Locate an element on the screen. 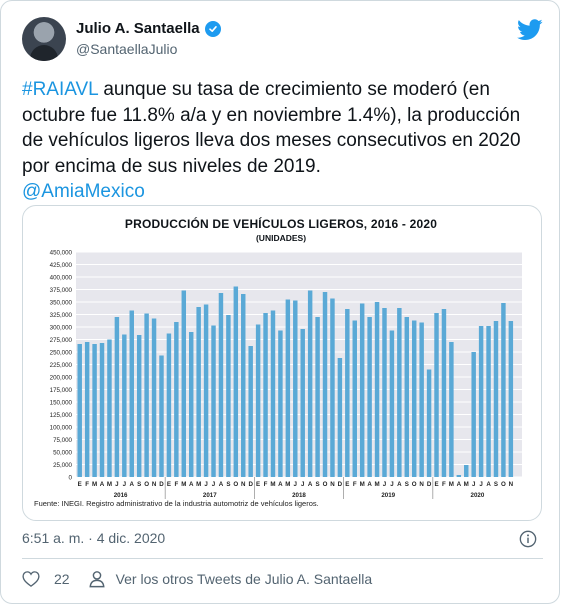 The height and width of the screenshot is (606, 562). person-icon is located at coordinates (97, 579).